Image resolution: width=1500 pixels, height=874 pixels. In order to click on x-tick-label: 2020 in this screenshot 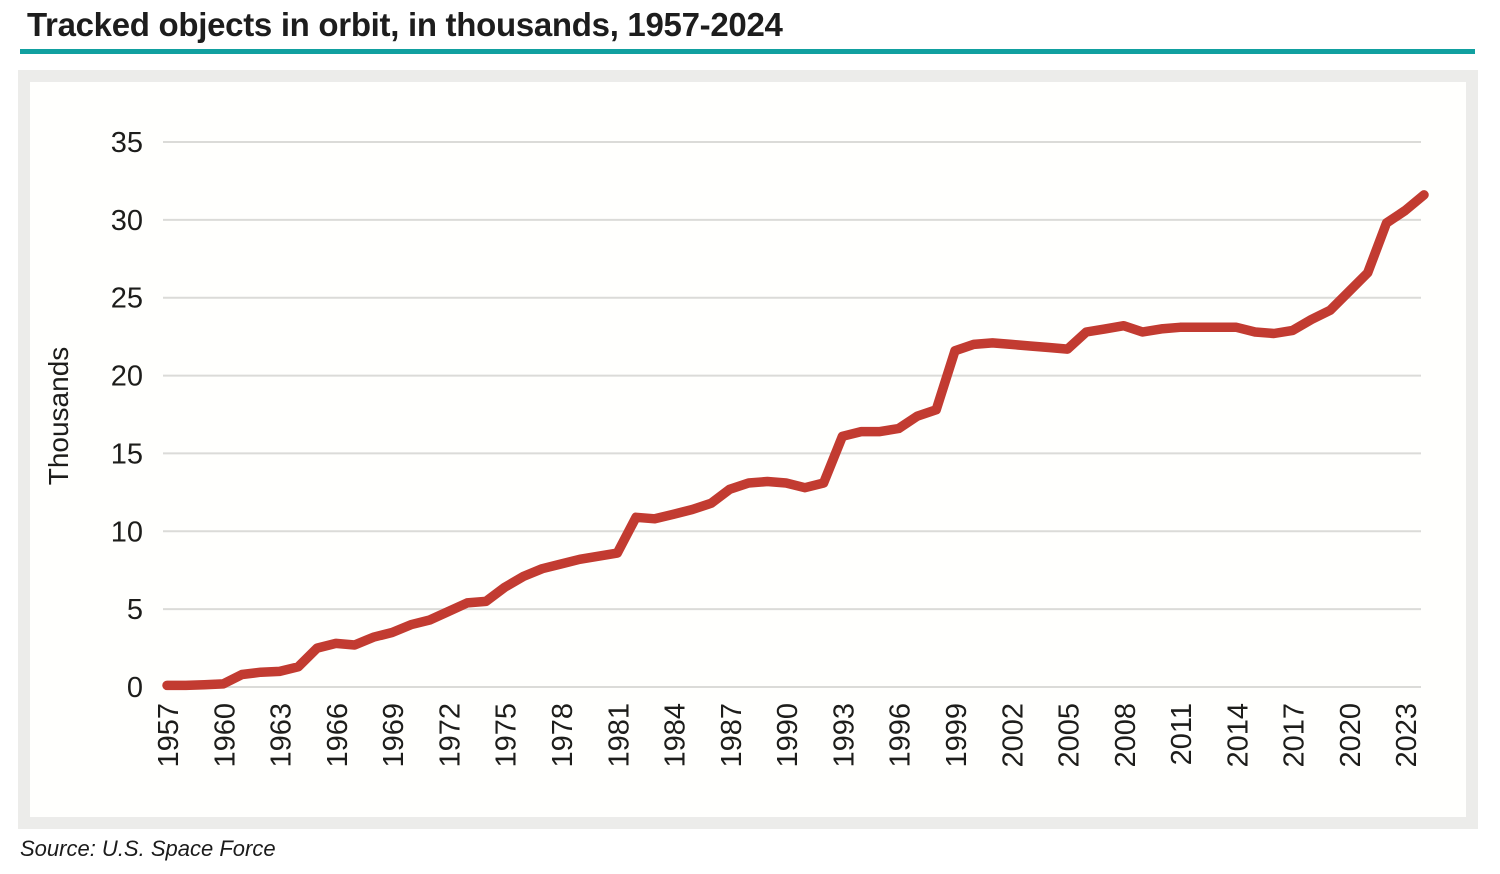, I will do `click(1351, 735)`.